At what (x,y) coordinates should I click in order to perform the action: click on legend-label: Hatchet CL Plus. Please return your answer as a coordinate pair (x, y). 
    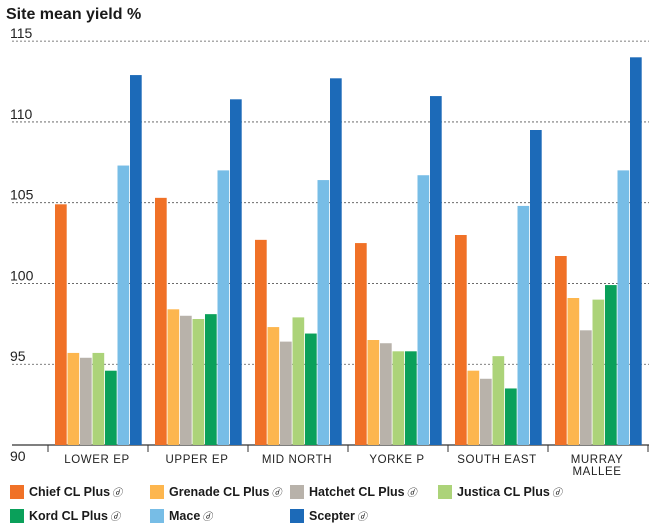
    Looking at the image, I should click on (357, 491).